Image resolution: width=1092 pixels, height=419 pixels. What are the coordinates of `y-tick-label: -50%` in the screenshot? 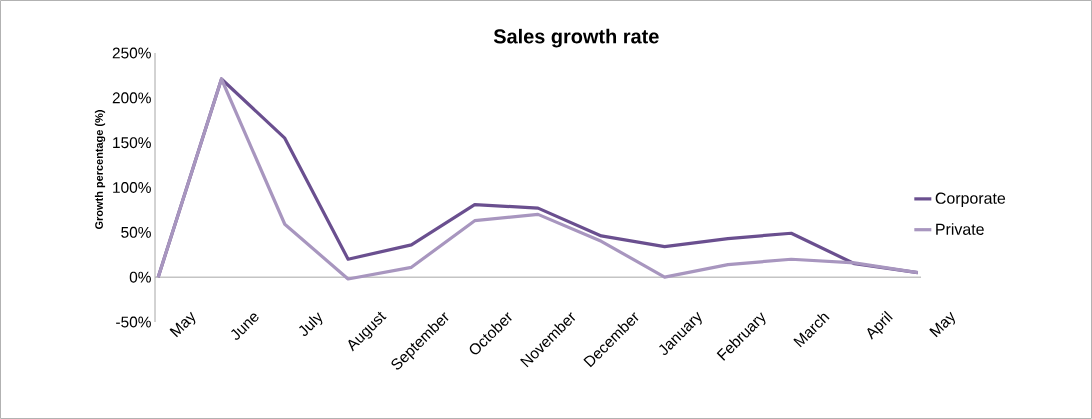 It's located at (133, 322).